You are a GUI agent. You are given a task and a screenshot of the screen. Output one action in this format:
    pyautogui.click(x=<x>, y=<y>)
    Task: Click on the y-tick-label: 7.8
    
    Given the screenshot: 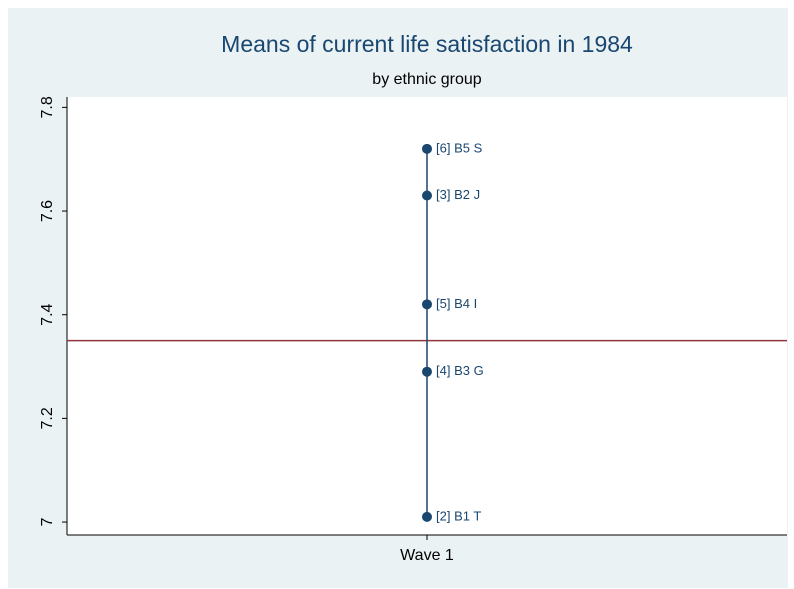 What is the action you would take?
    pyautogui.click(x=47, y=107)
    